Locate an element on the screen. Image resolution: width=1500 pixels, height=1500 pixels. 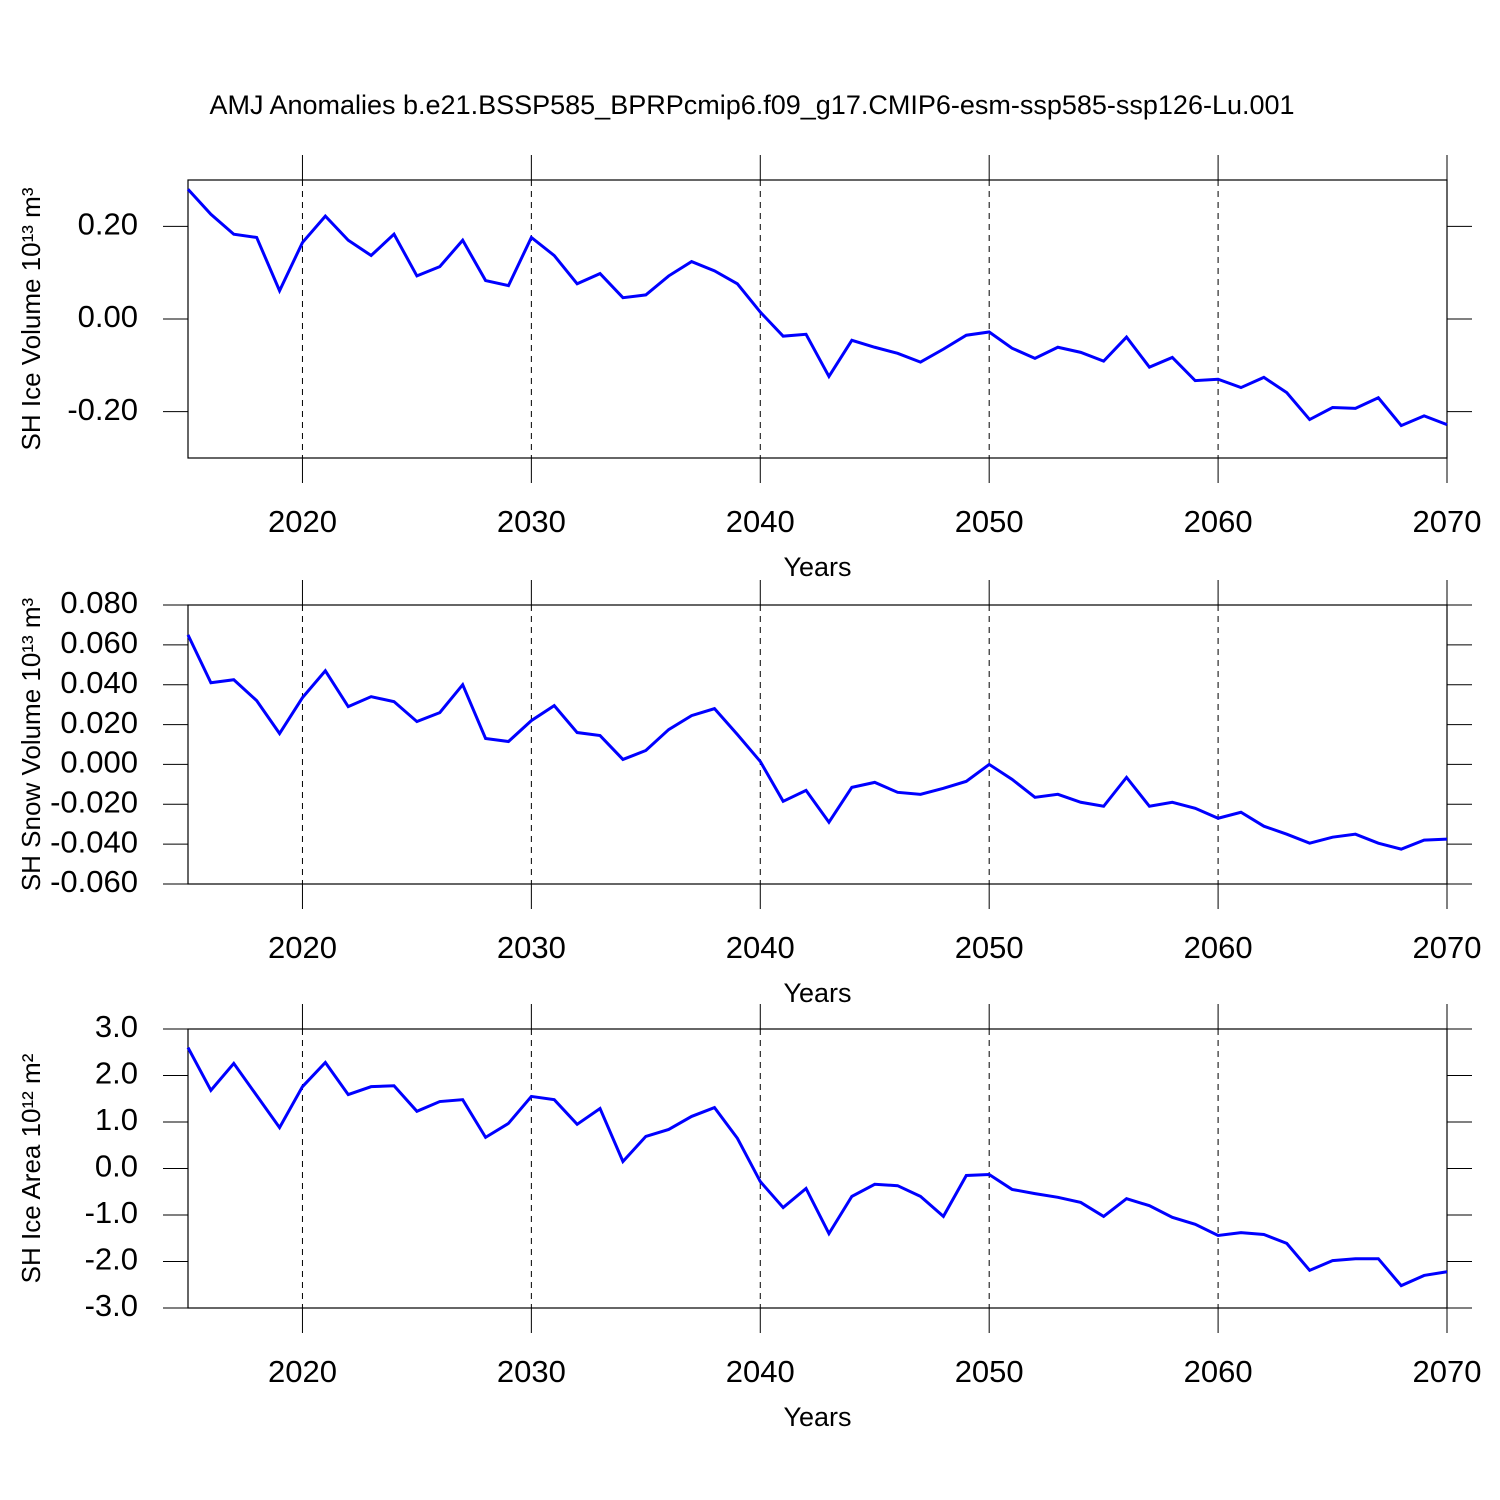
y-tick-label: 0.0 is located at coordinates (116, 1166).